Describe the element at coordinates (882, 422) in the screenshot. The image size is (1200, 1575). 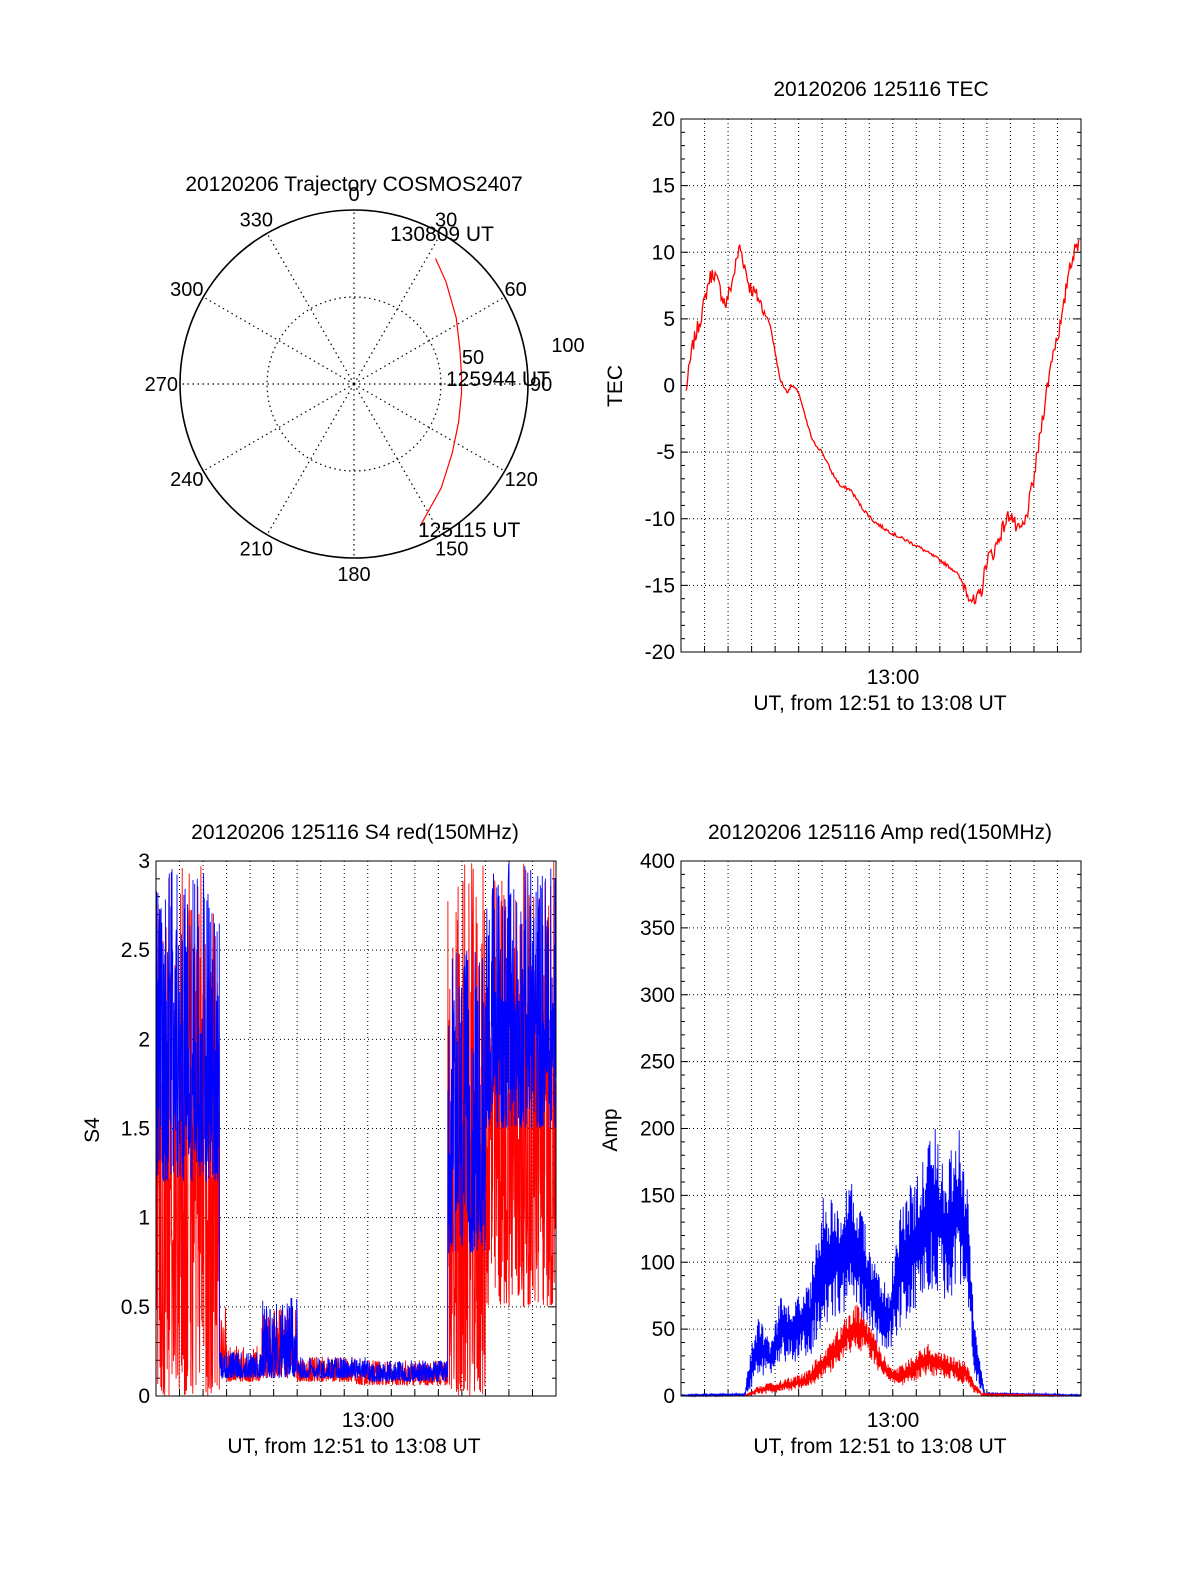
I see `tec-series-line` at that location.